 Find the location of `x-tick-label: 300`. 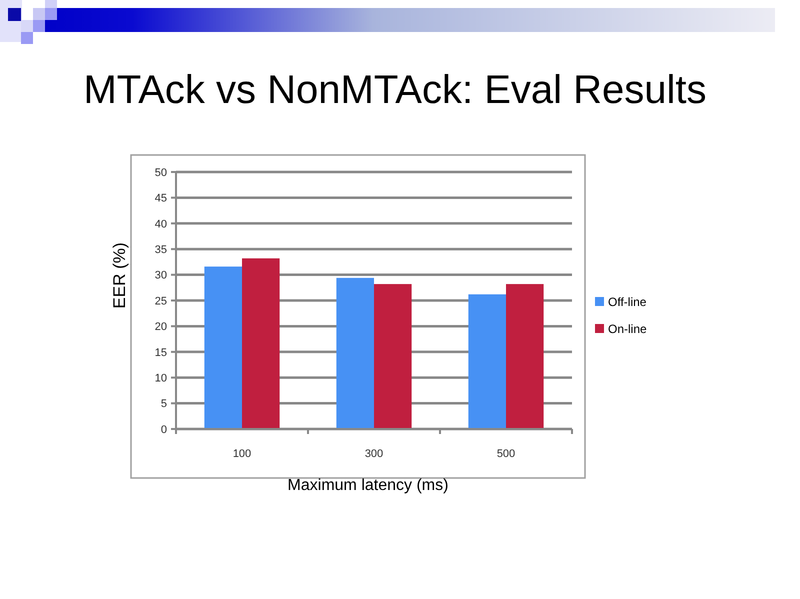

x-tick-label: 300 is located at coordinates (374, 454).